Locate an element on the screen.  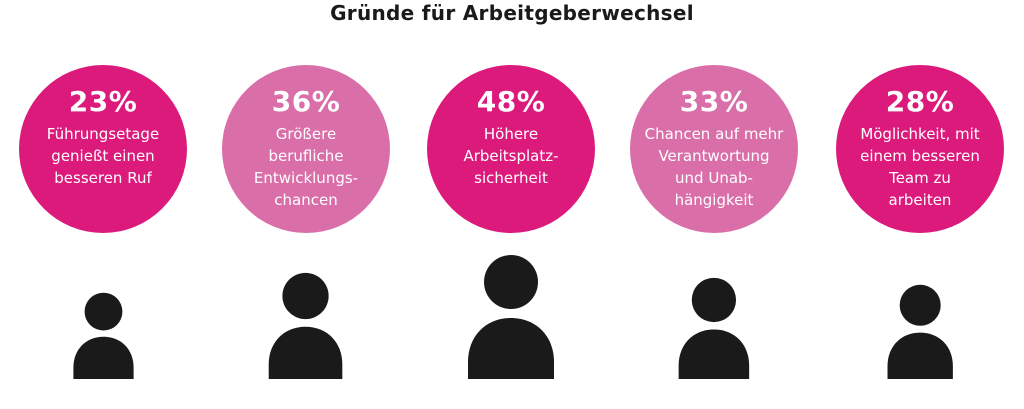
reason-label-line: Chancen auf mehr is located at coordinates (714, 134).